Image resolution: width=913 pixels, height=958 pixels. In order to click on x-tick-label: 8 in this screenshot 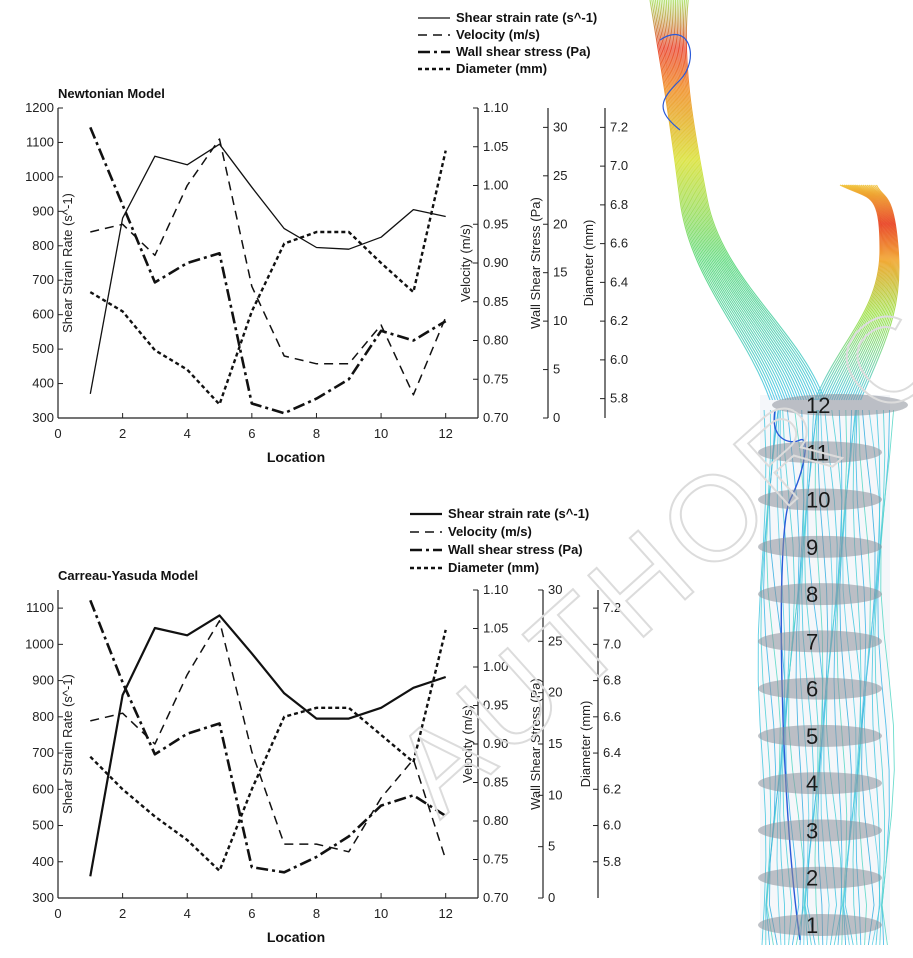, I will do `click(316, 433)`.